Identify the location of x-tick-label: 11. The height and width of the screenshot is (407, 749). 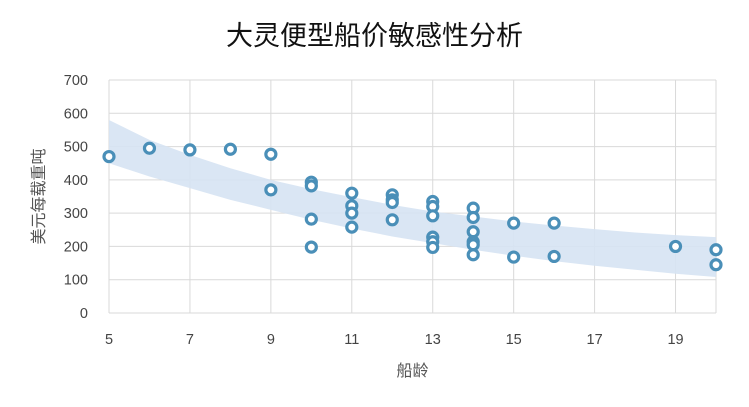
(351, 340).